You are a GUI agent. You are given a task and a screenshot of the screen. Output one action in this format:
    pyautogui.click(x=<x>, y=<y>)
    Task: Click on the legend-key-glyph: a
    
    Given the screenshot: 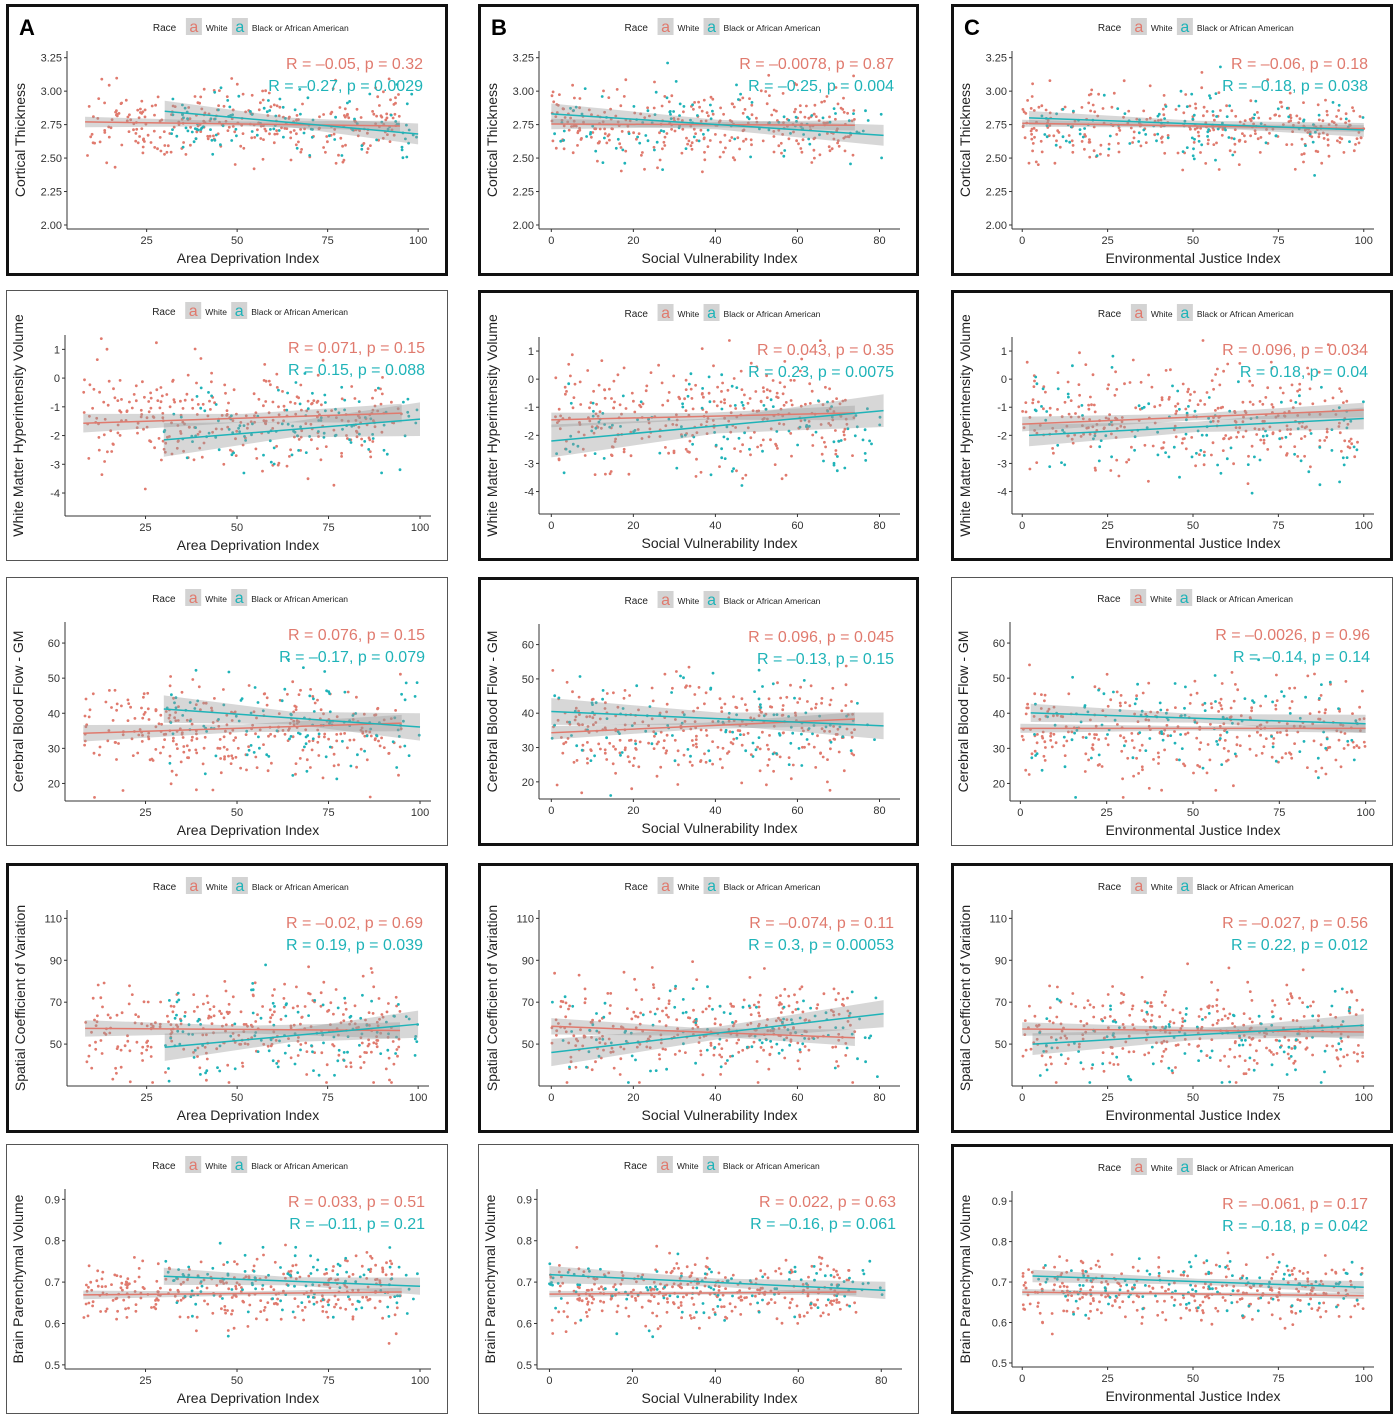 What is the action you would take?
    pyautogui.click(x=711, y=886)
    